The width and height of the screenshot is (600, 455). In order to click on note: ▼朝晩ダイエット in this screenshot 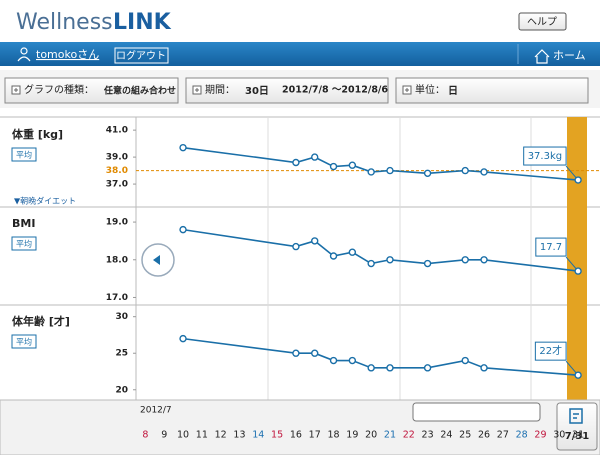, I will do `click(45, 201)`.